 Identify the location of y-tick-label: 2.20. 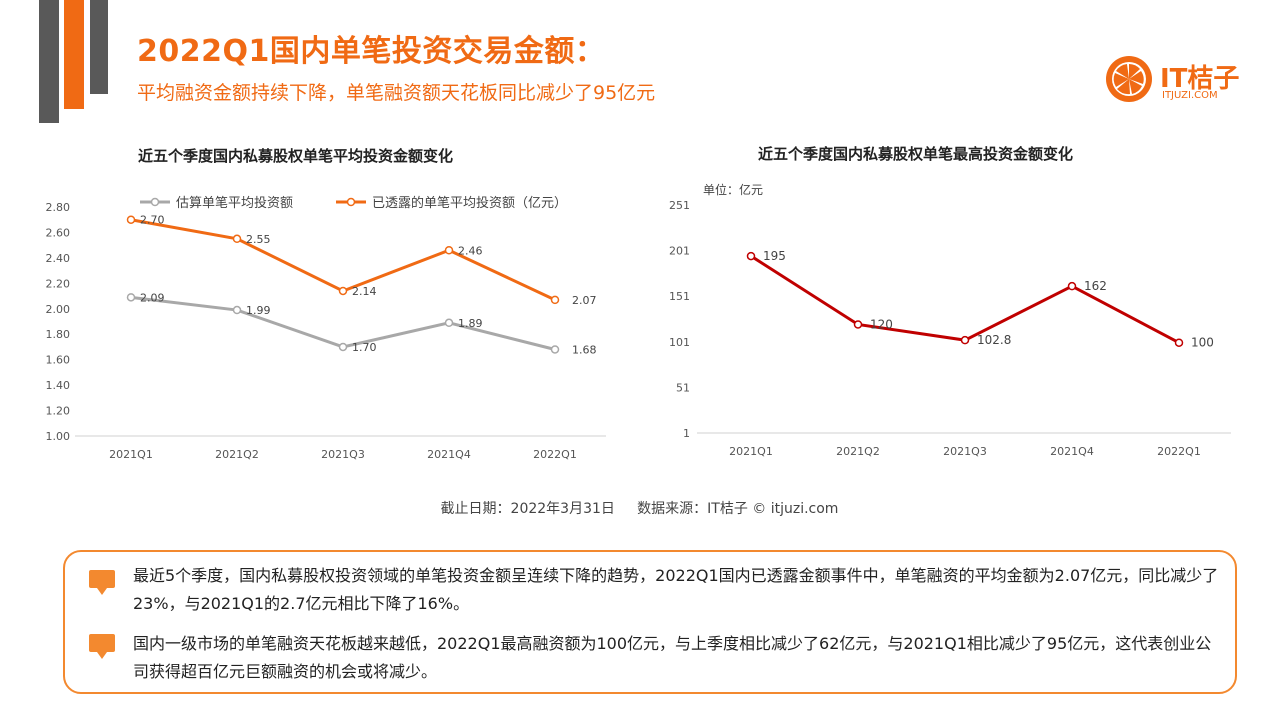
(58, 283).